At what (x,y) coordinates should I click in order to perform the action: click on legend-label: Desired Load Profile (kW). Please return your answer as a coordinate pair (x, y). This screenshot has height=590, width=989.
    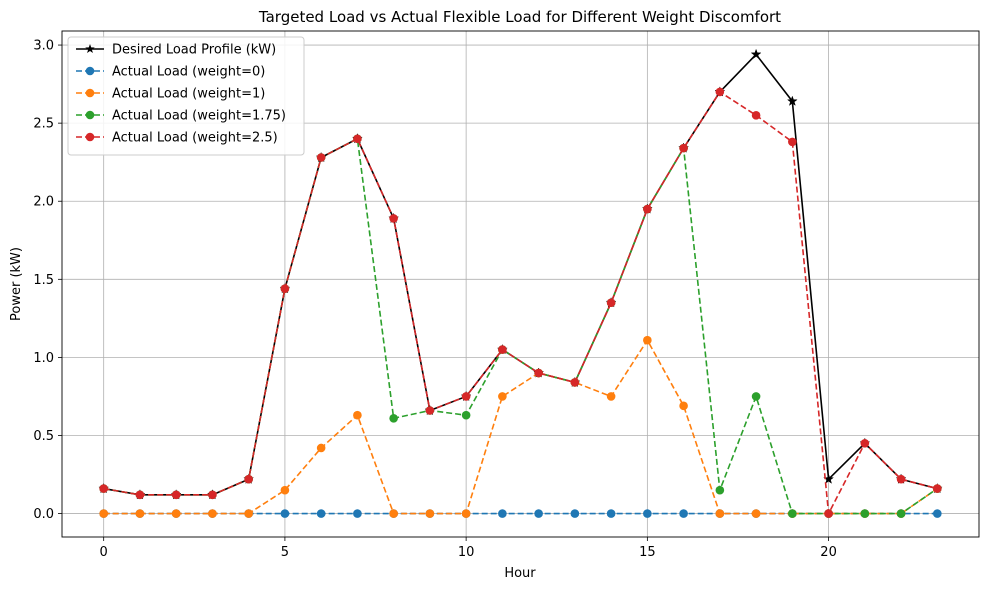
    Looking at the image, I should click on (194, 50).